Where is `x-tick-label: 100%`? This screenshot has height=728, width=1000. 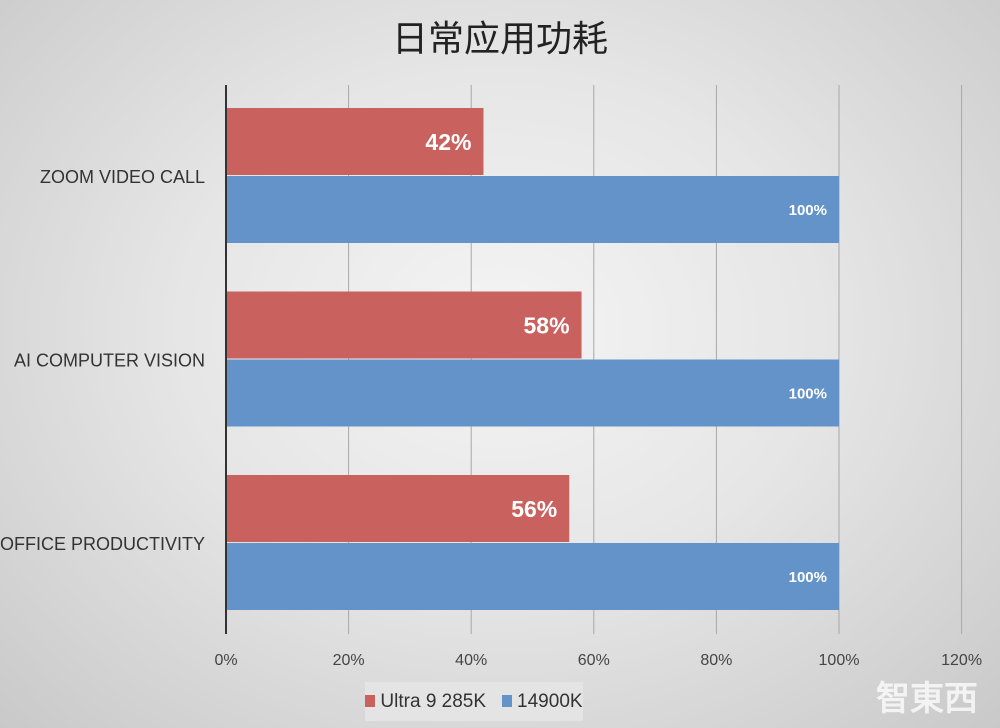
x-tick-label: 100% is located at coordinates (839, 660).